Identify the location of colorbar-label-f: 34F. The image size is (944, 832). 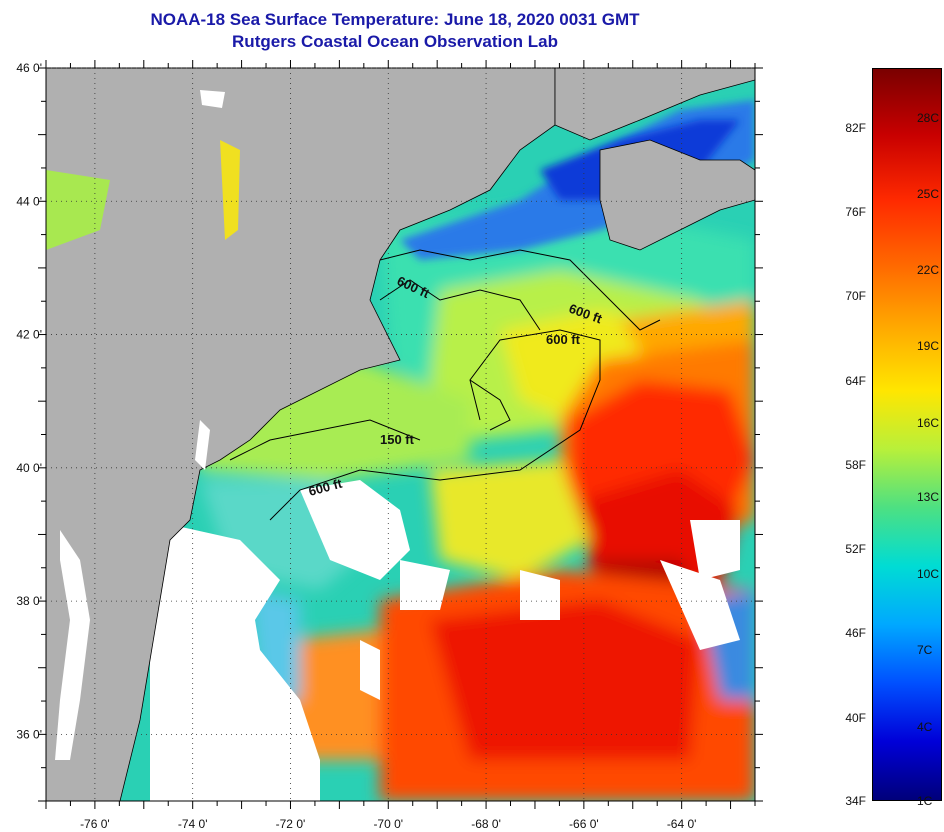
(855, 801).